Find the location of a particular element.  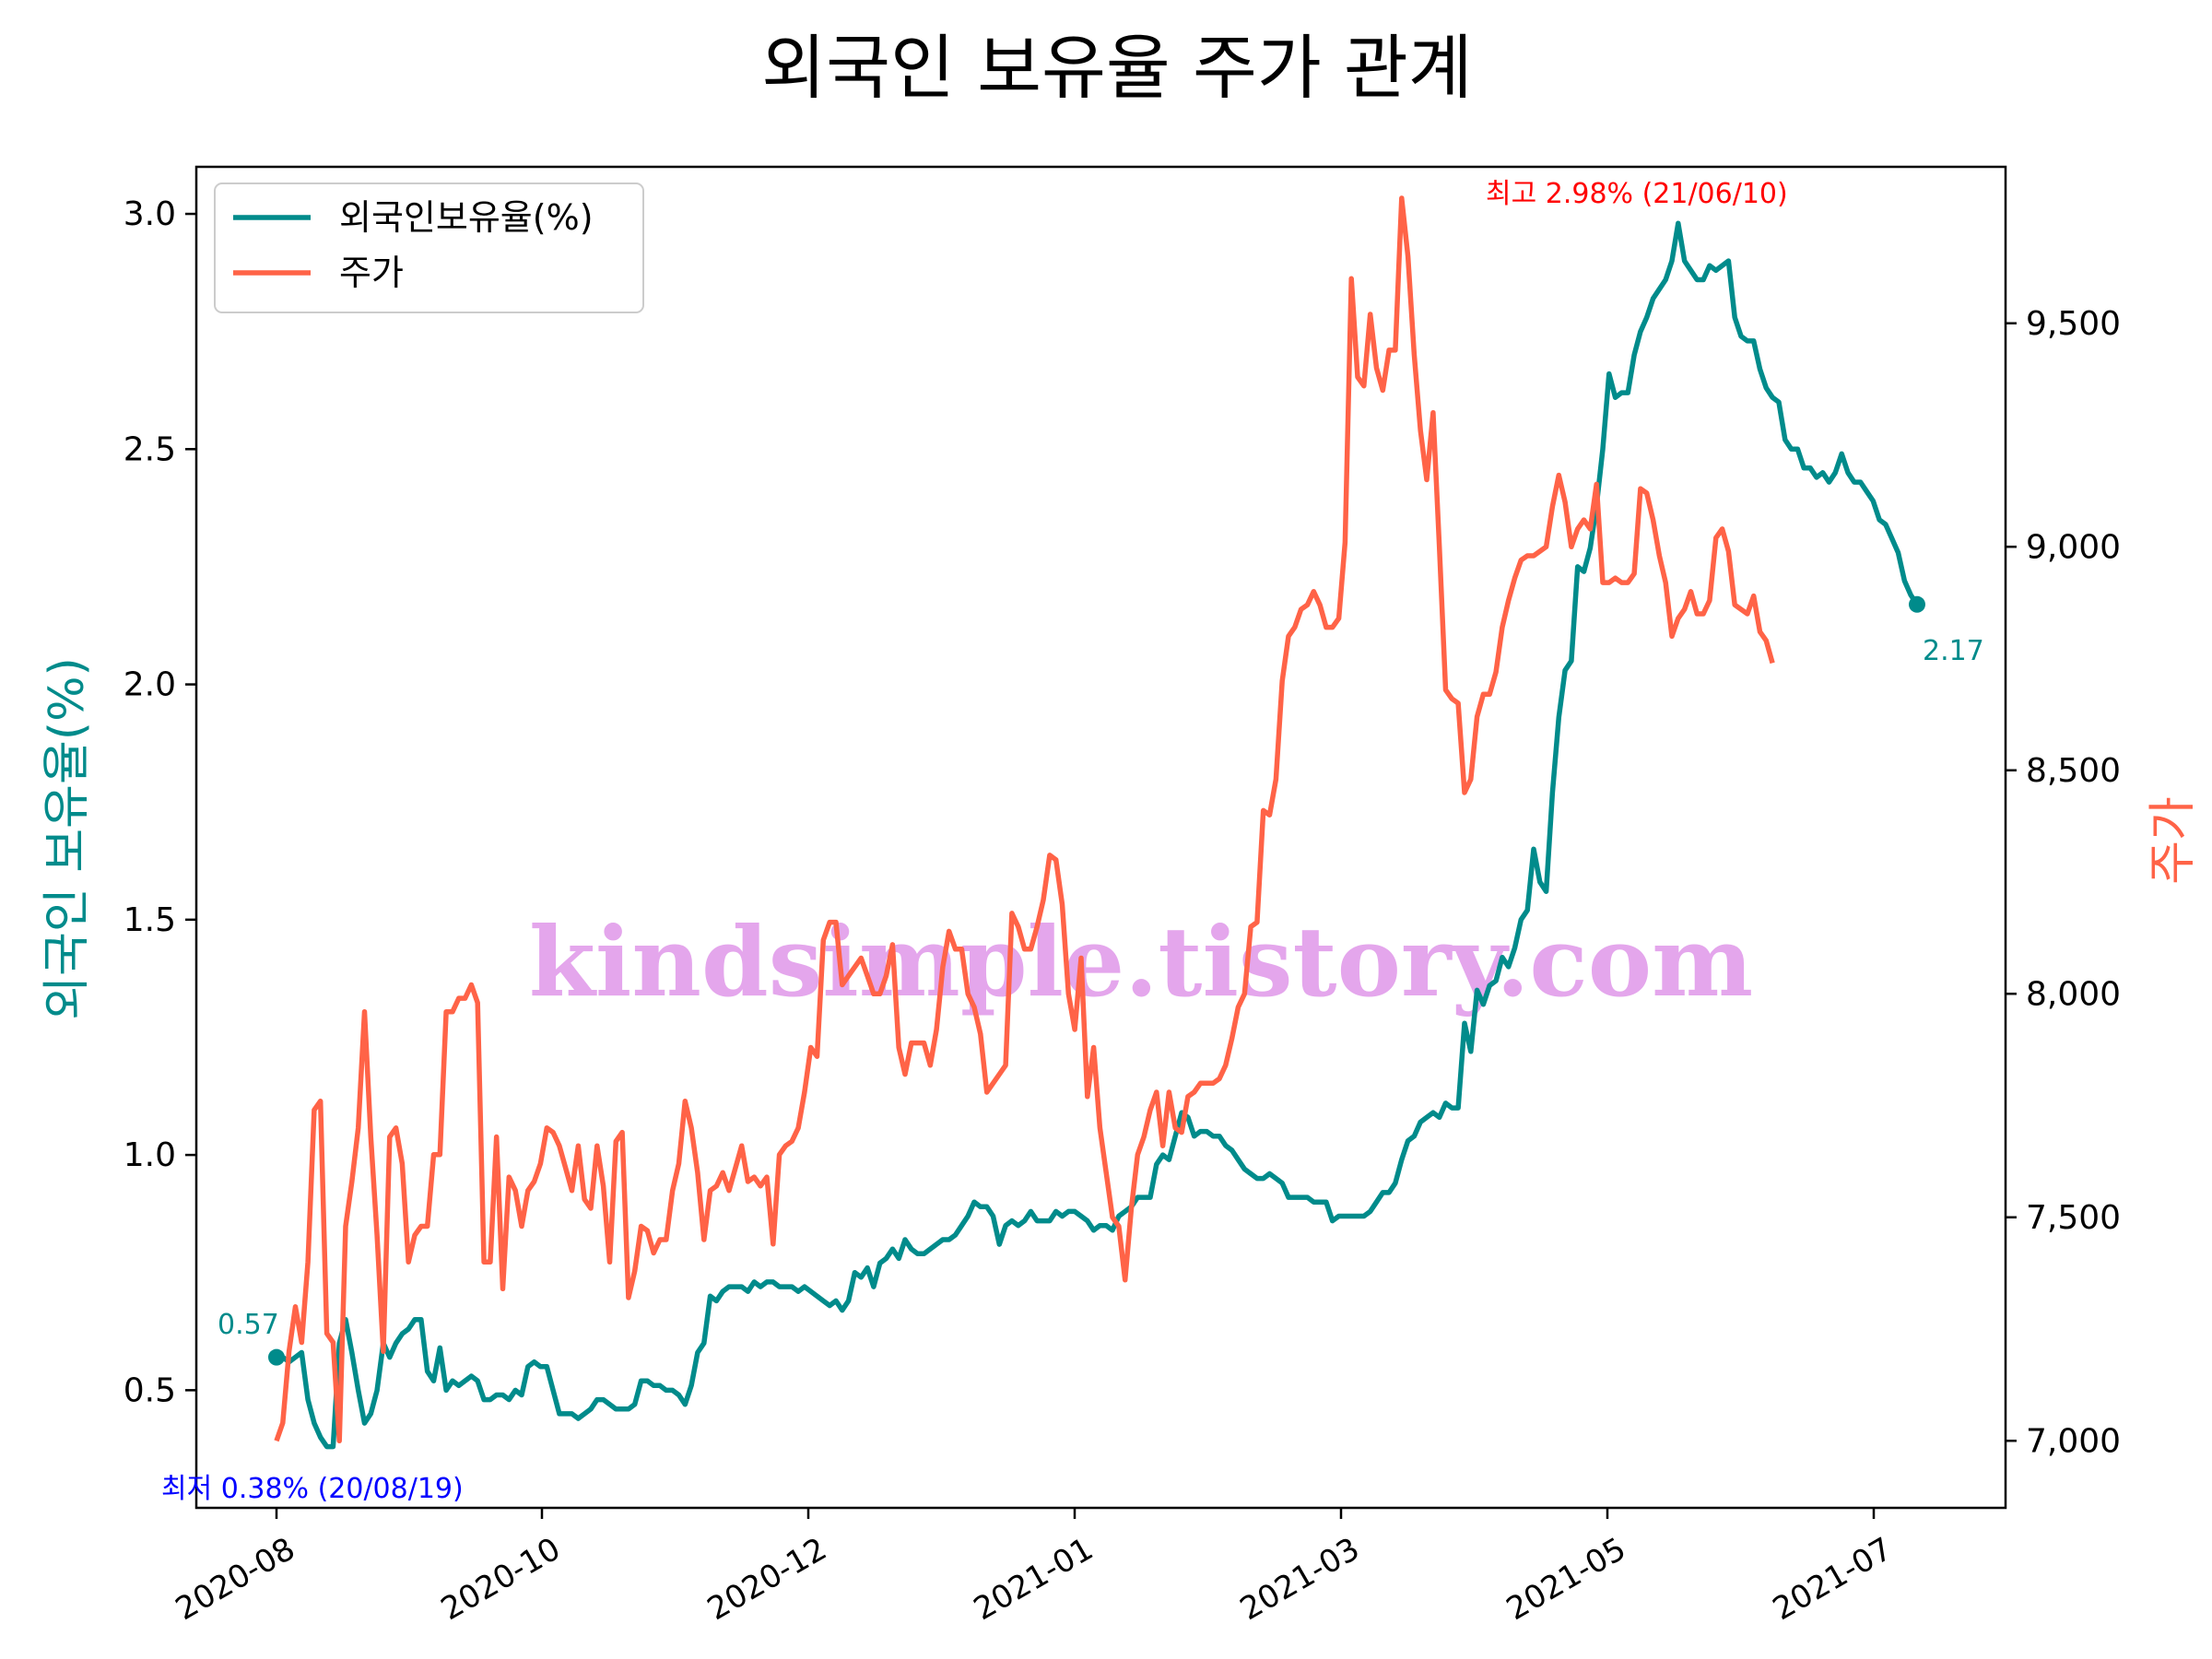

x-tick-label: 2021-05 is located at coordinates (1566, 1580).